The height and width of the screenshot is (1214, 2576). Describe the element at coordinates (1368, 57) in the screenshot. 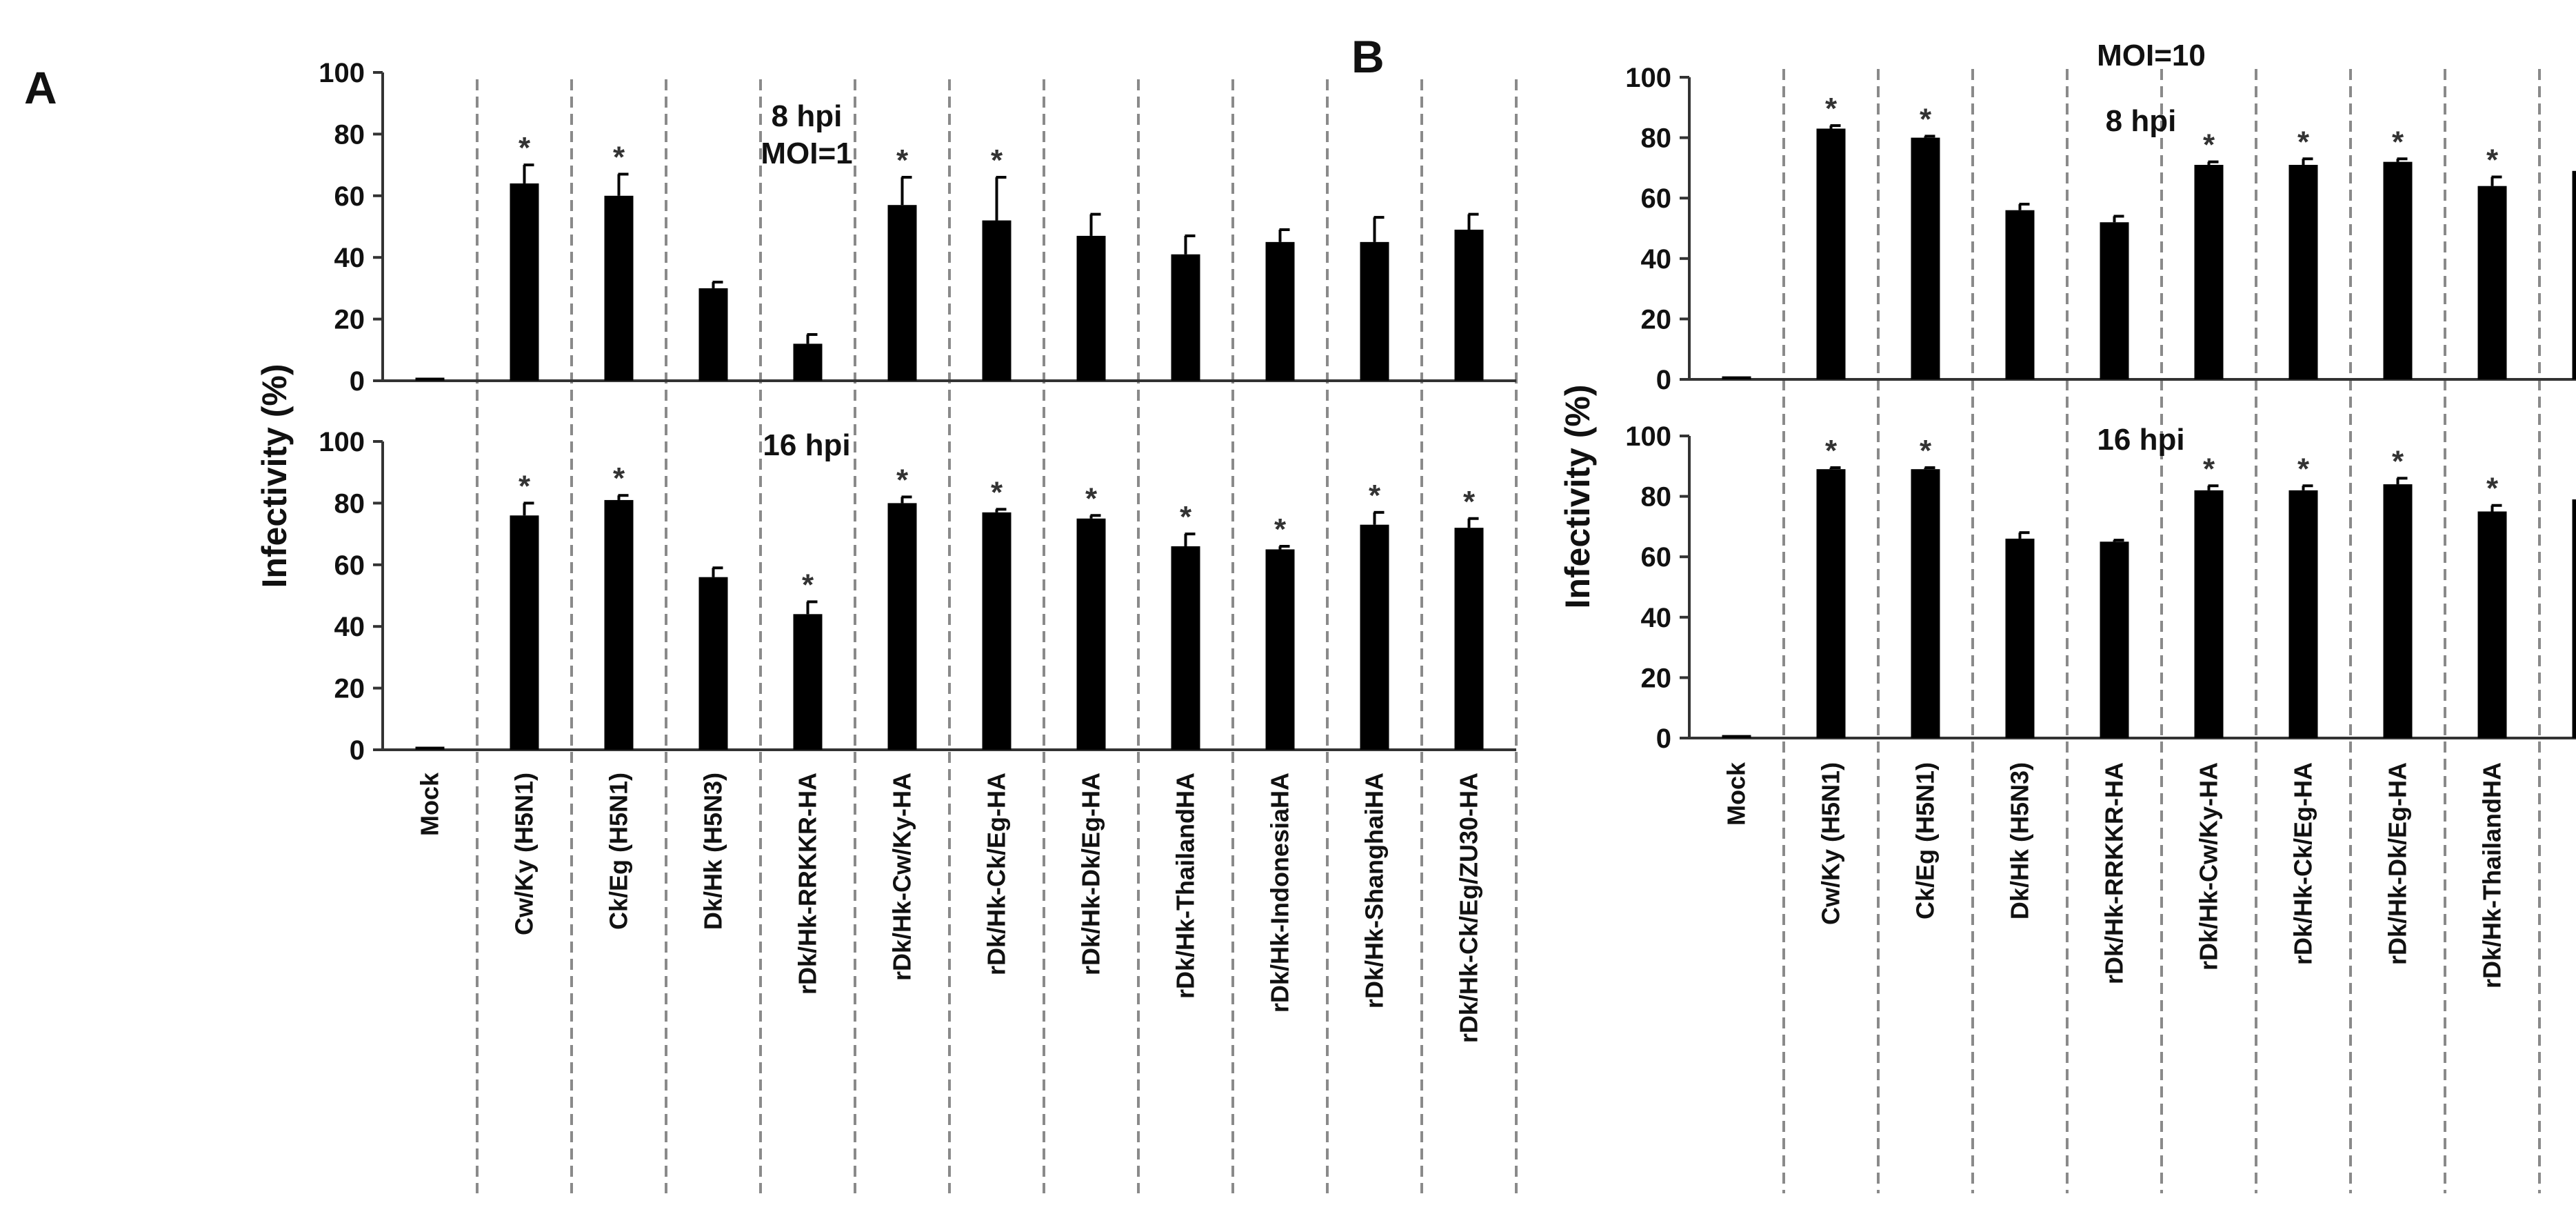

I see `panel-label-b: B` at that location.